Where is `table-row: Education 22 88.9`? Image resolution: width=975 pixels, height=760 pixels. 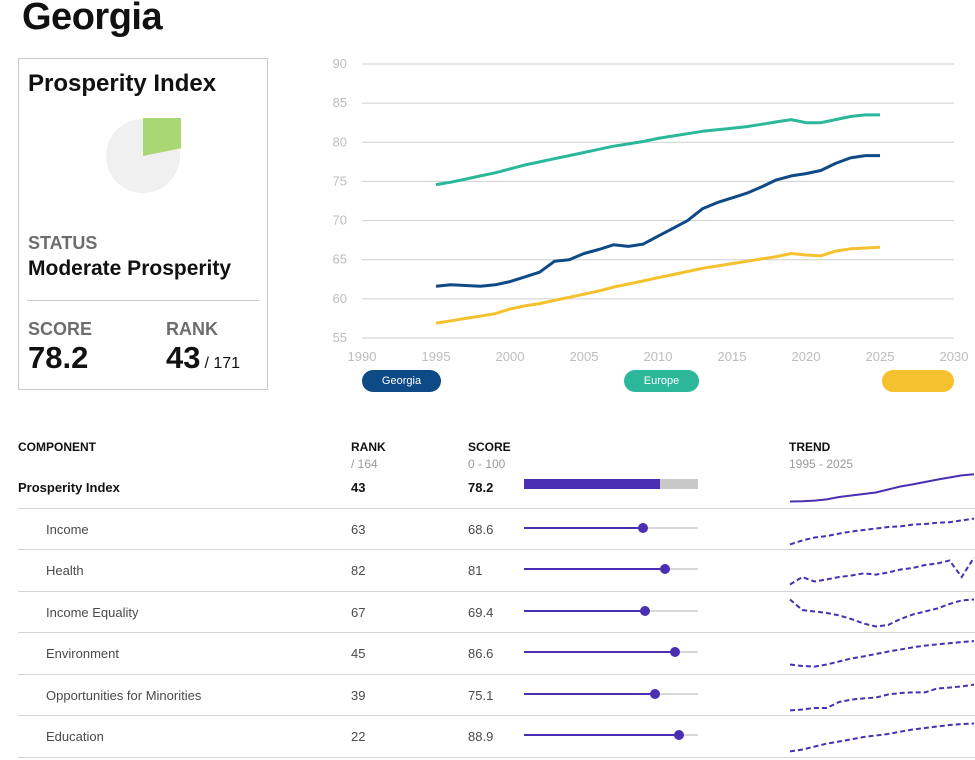 table-row: Education 22 88.9 is located at coordinates (496, 737).